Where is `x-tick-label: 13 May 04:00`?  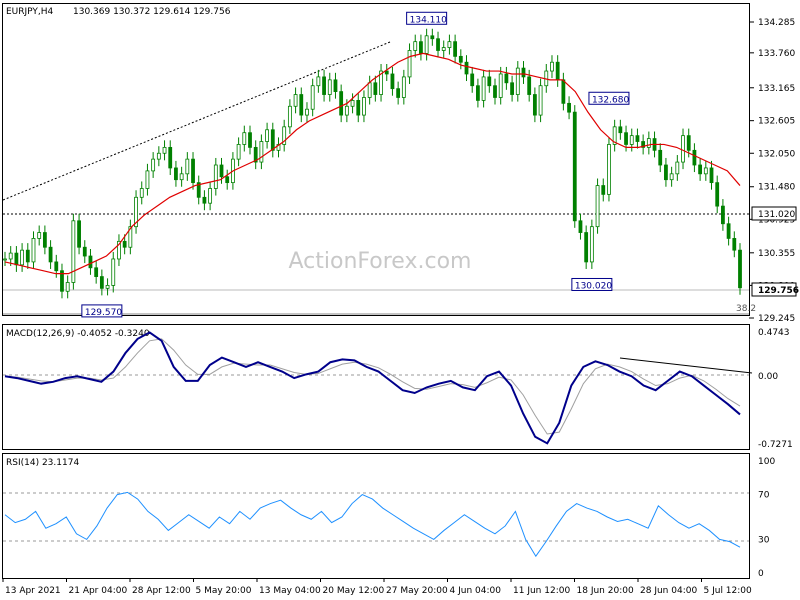 x-tick-label: 13 May 04:00 is located at coordinates (290, 591).